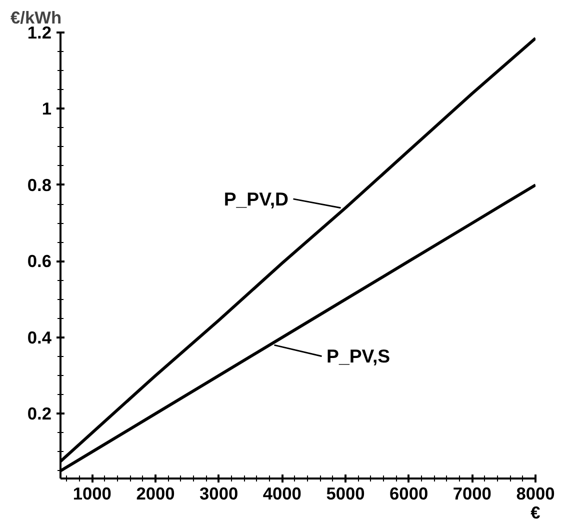 This screenshot has width=585, height=531. Describe the element at coordinates (47, 108) in the screenshot. I see `y-tick-label: 1` at that location.